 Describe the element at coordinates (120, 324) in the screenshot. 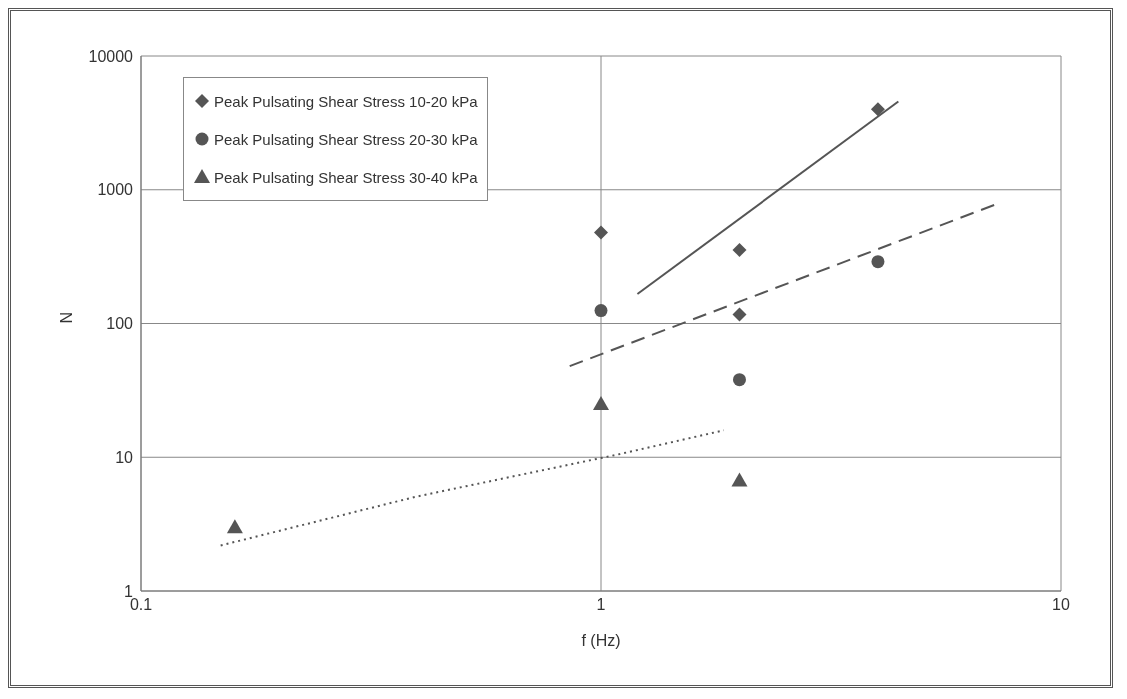

I see `y-tick-label: 100` at that location.